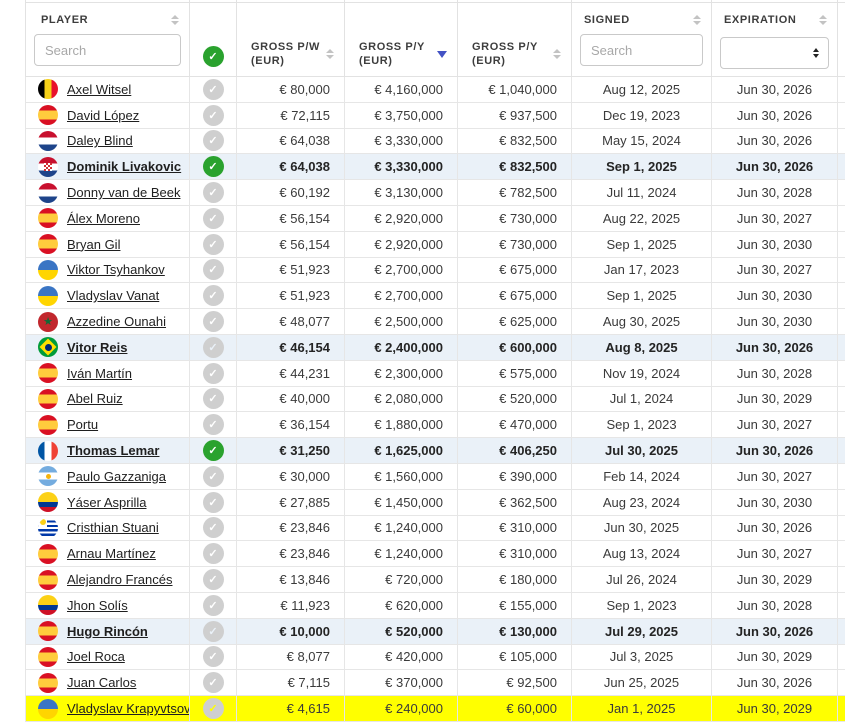  I want to click on gross-pw-value: € 51,923, so click(291, 270).